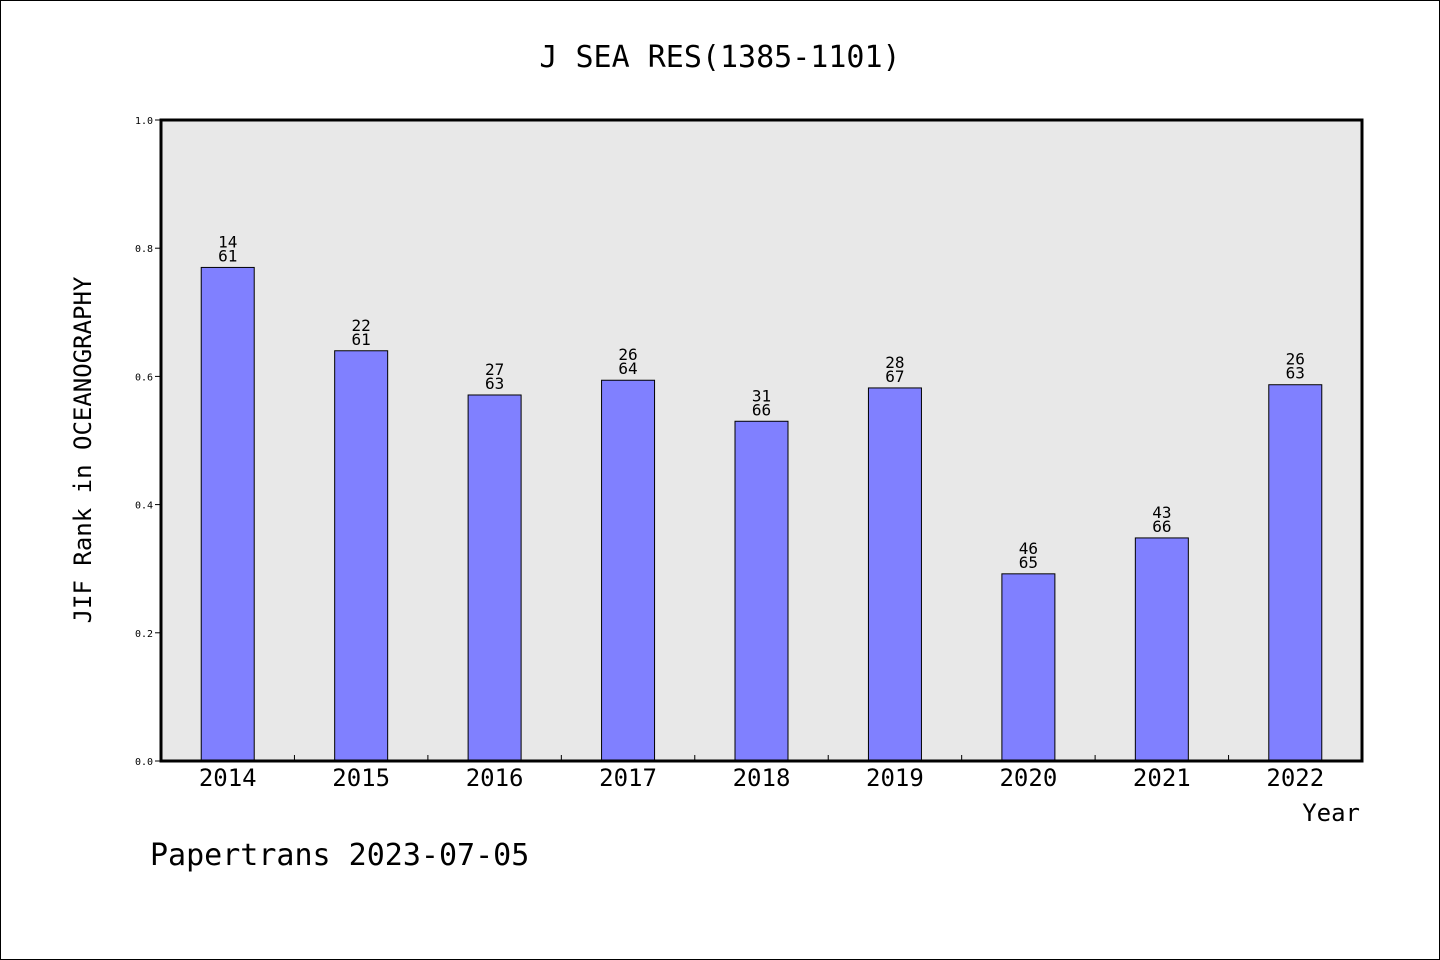  Describe the element at coordinates (894, 574) in the screenshot. I see `bar-2019` at that location.